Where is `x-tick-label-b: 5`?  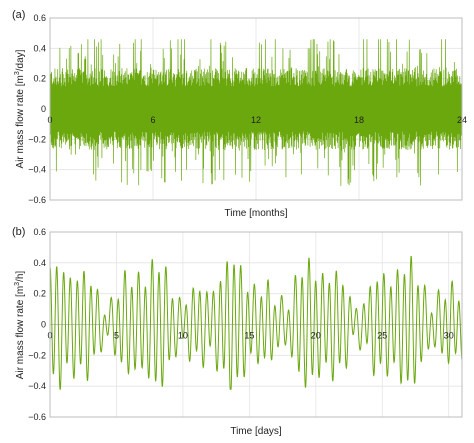 x-tick-label-b: 5 is located at coordinates (116, 336).